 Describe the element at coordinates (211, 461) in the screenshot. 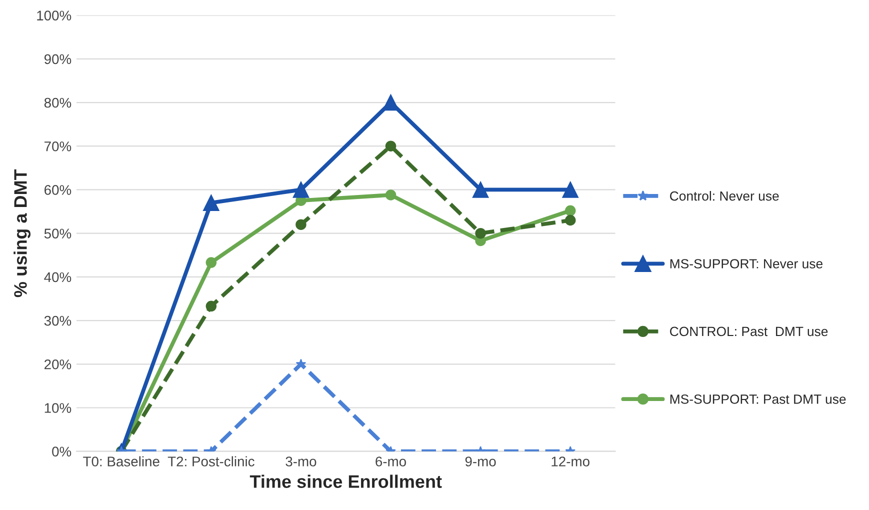

I see `x-tick-label: T2: Post-clinic` at that location.